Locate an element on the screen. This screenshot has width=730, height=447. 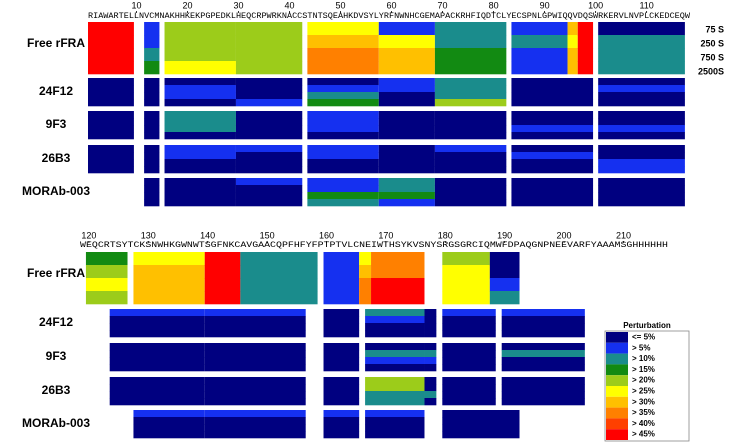
x-tick-label: 100 is located at coordinates (595, 5).